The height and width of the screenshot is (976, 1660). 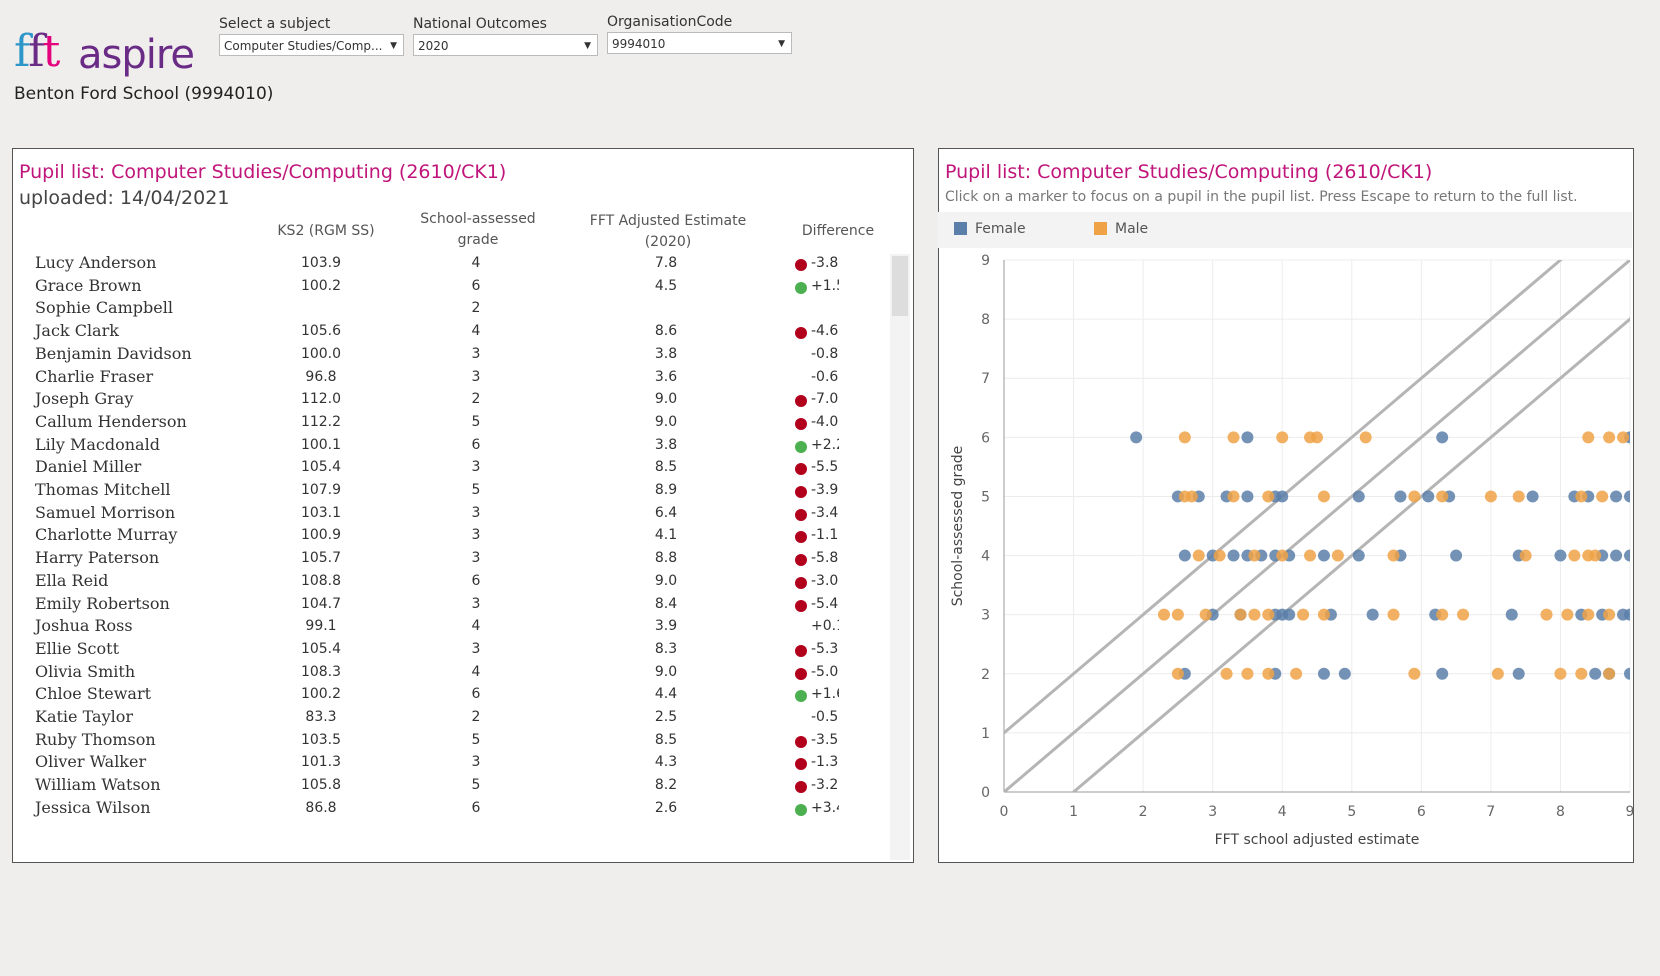 What do you see at coordinates (699, 43) in the screenshot?
I see `organisation-code-select: 9994010 ▼` at bounding box center [699, 43].